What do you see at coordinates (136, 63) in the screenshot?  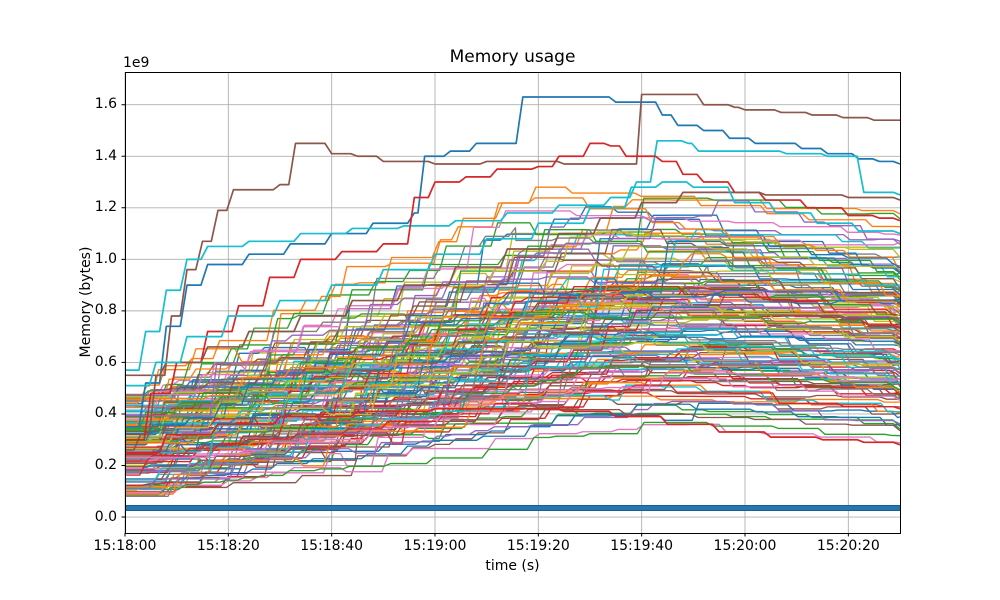 I see `y-axis-offset-text: 1e9` at bounding box center [136, 63].